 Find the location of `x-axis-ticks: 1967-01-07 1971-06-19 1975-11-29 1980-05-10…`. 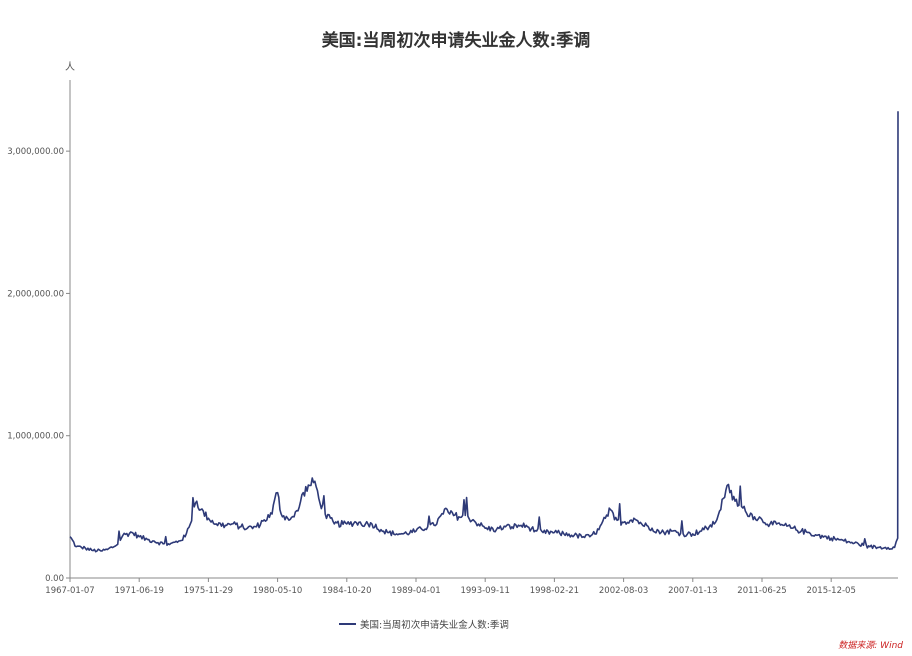

x-axis-ticks: 1967-01-07 1971-06-19 1975-11-29 1980-05-10… is located at coordinates (450, 587).